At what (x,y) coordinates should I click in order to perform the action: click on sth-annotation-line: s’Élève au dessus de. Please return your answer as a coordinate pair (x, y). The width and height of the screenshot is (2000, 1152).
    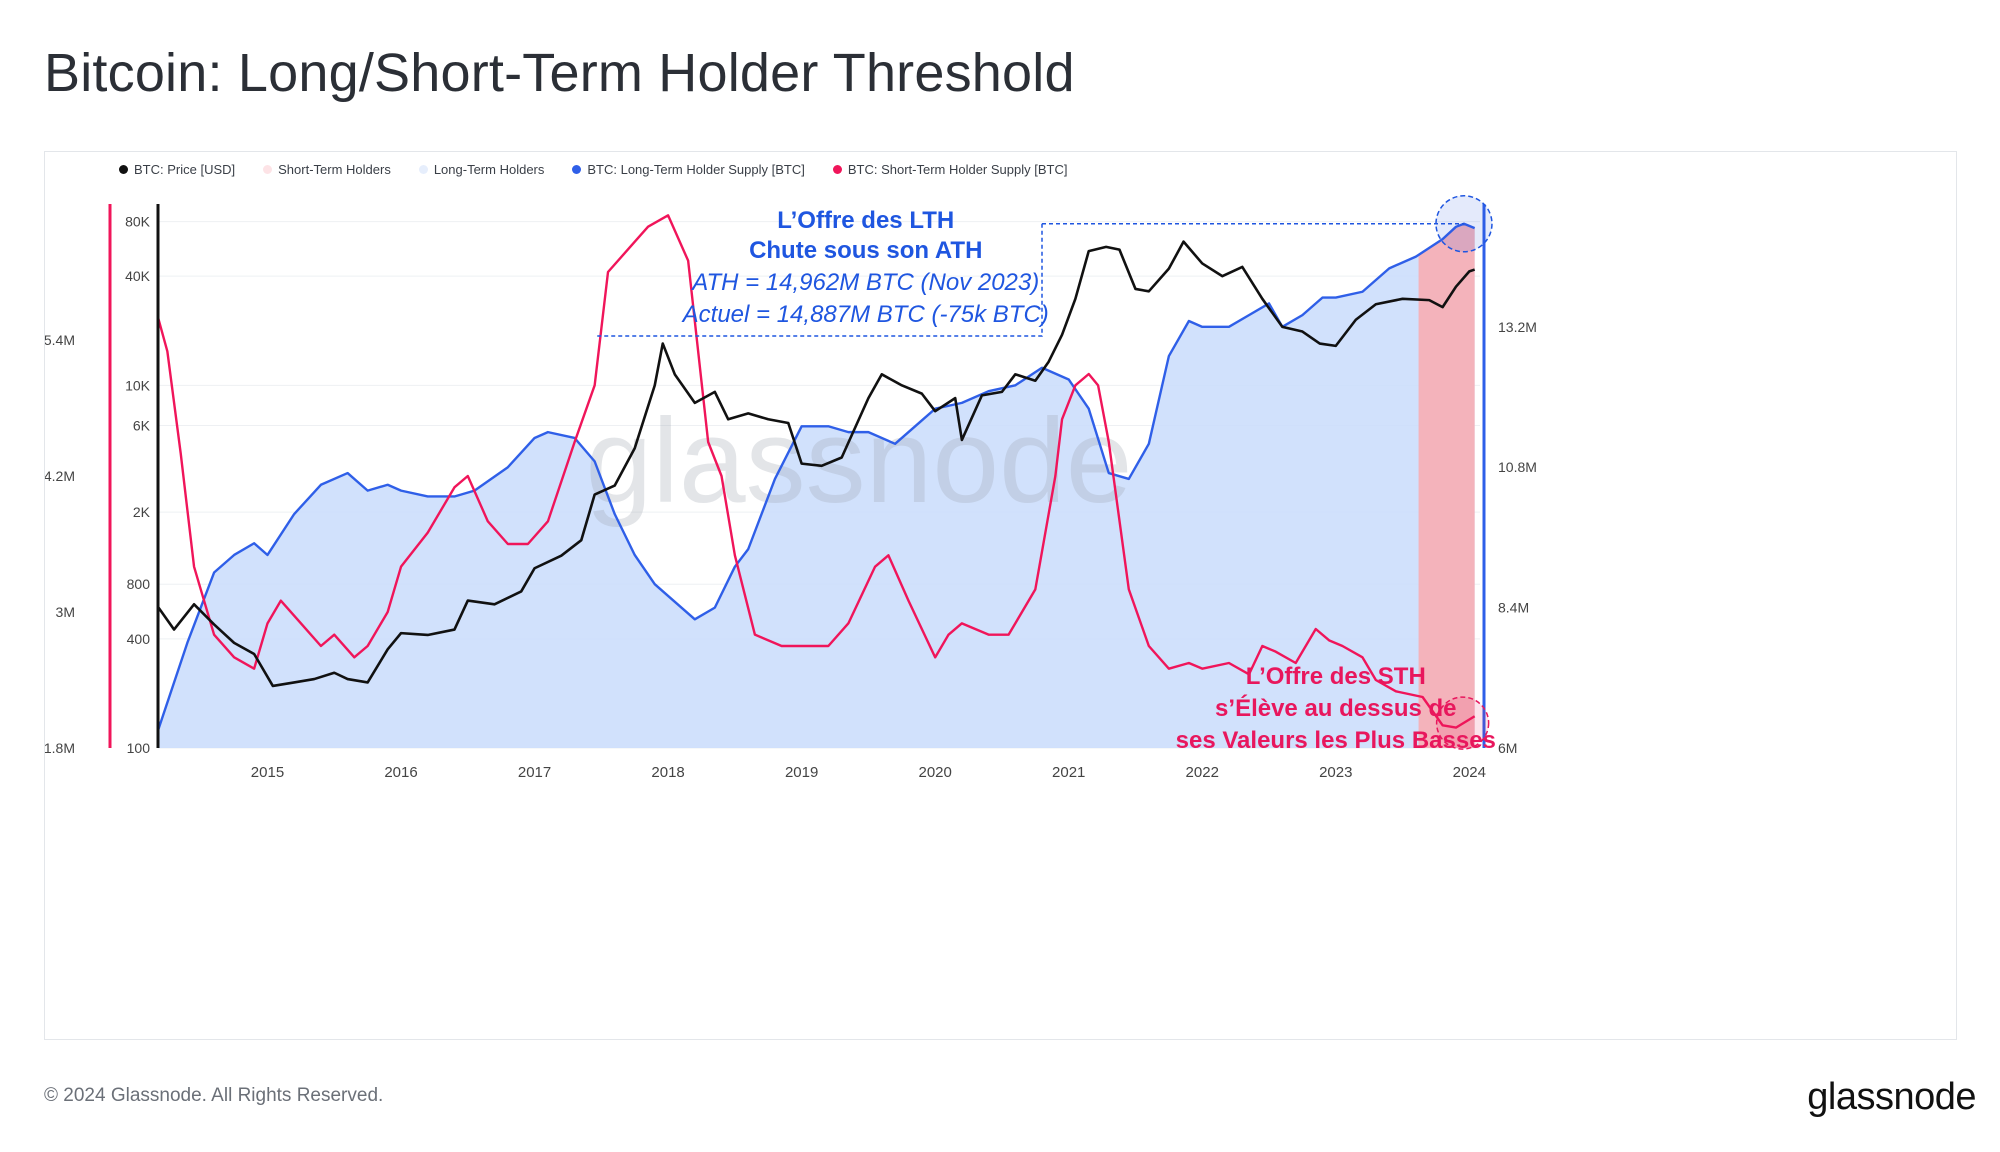
    Looking at the image, I should click on (1335, 708).